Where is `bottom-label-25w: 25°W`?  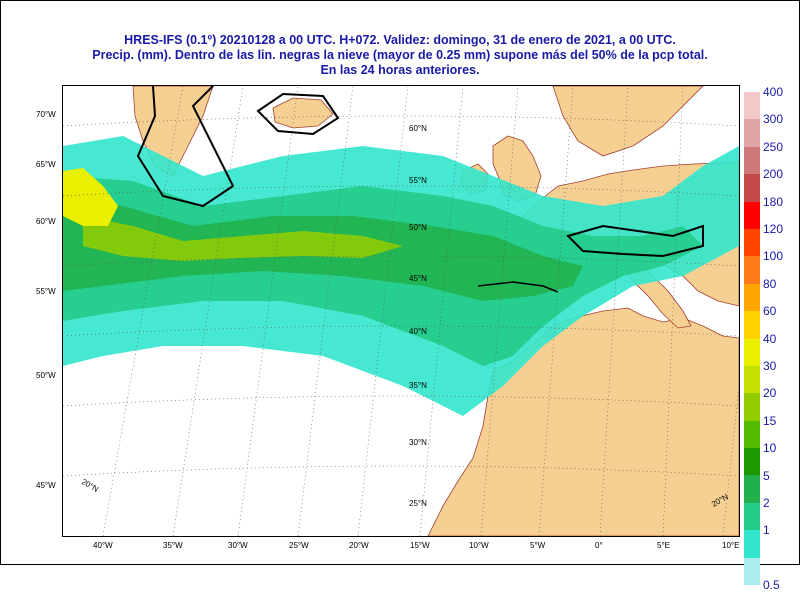 bottom-label-25w: 25°W is located at coordinates (299, 545).